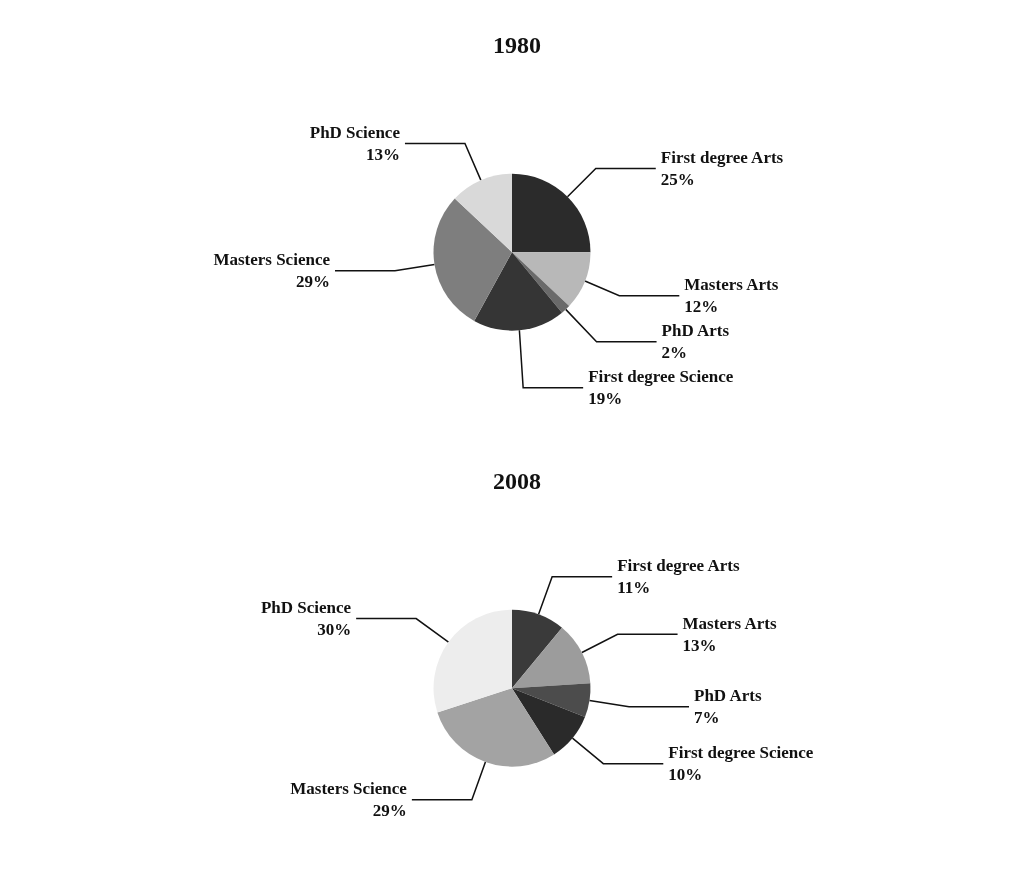 The height and width of the screenshot is (896, 1024). I want to click on chart-title: 2008, so click(517, 481).